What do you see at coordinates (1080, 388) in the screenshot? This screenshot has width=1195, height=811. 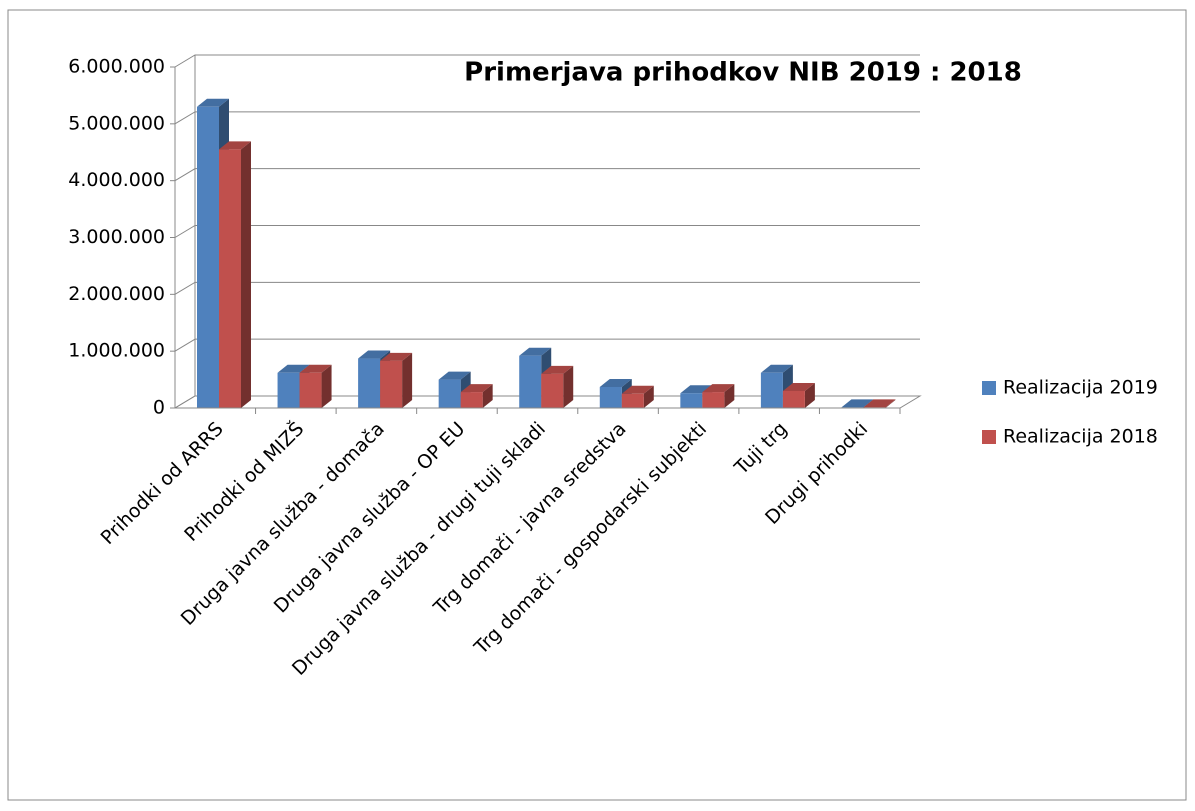 I see `legend-label: Realizacija 2019` at bounding box center [1080, 388].